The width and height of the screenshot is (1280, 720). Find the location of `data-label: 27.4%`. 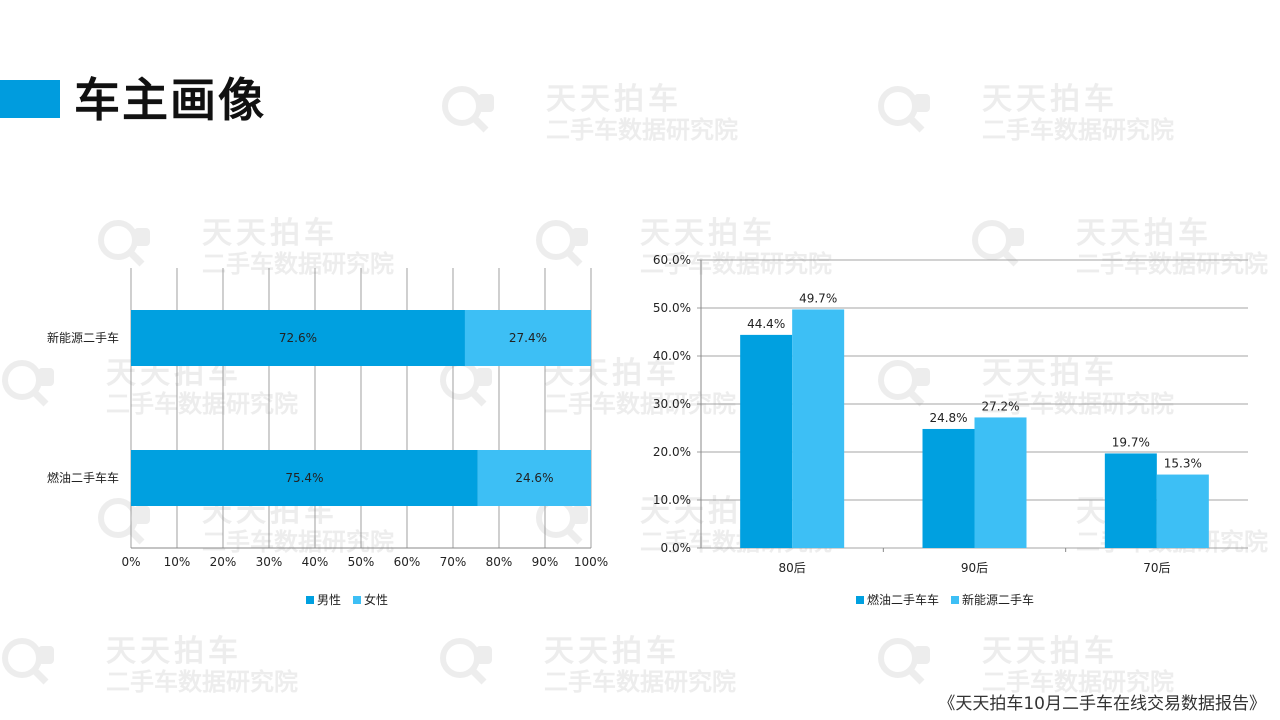

data-label: 27.4% is located at coordinates (528, 338).